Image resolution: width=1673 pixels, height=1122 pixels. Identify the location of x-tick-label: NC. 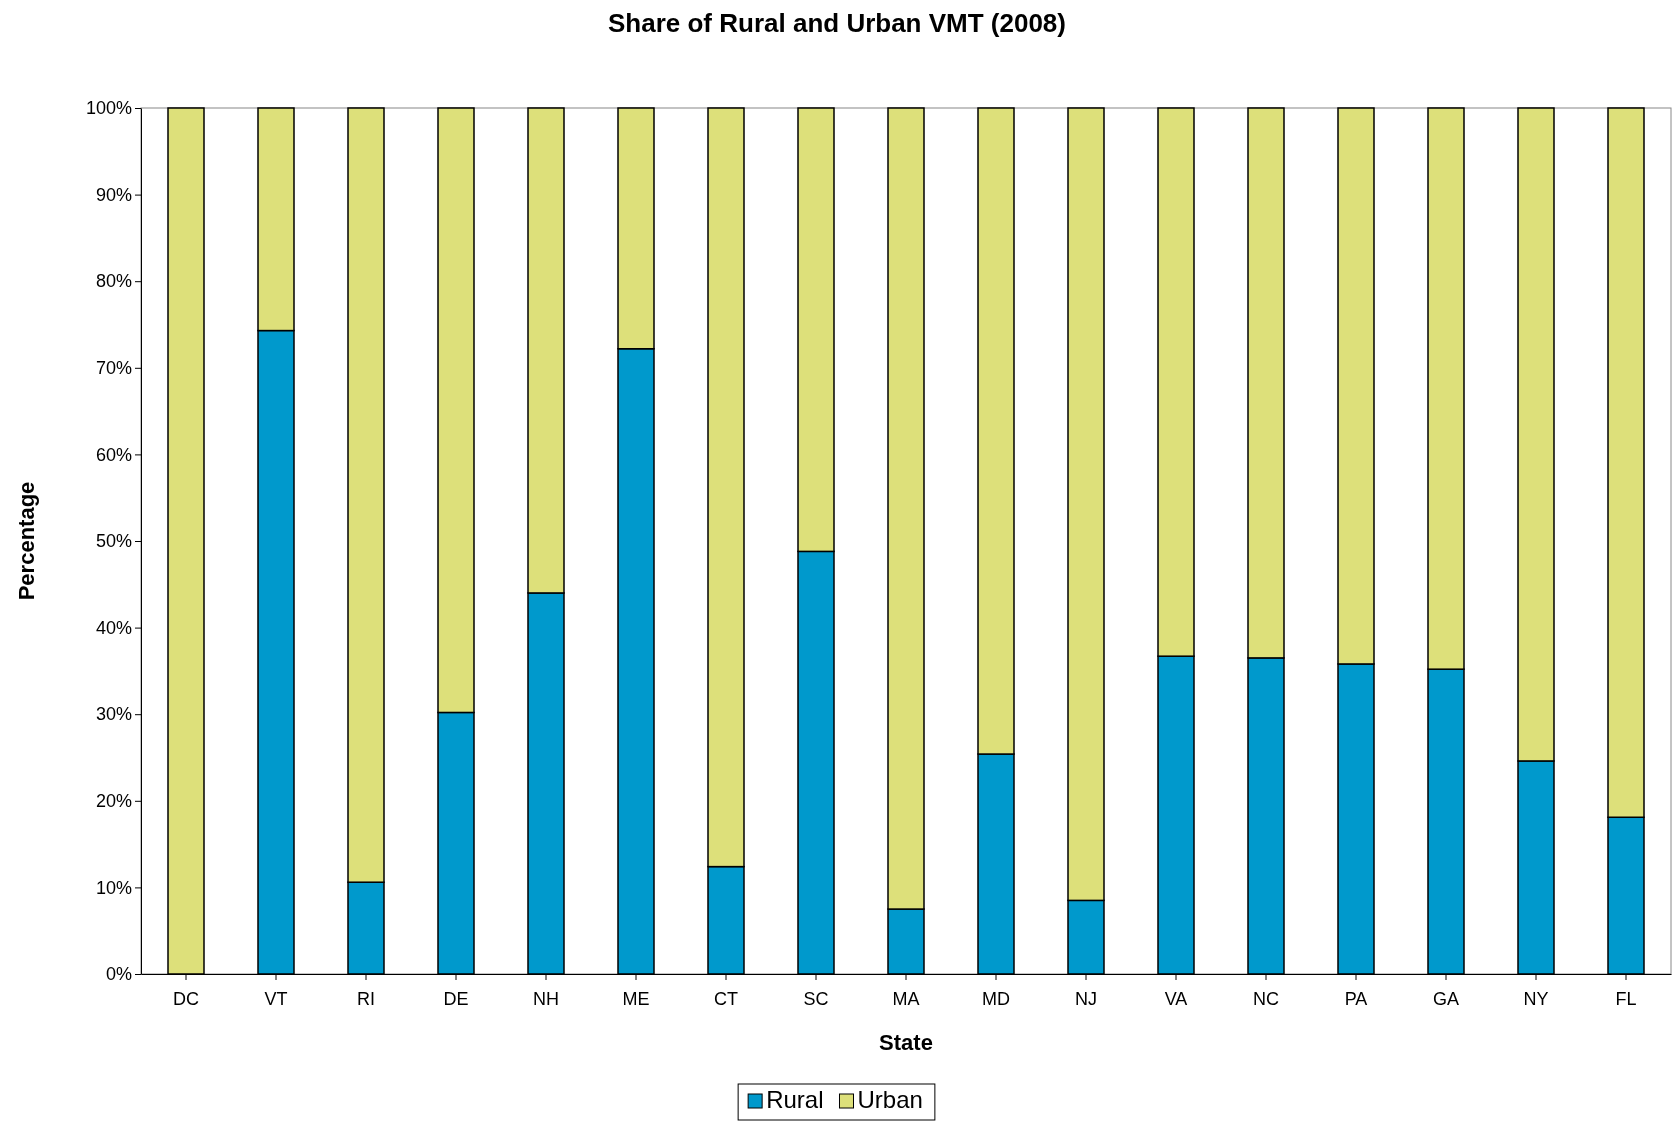
(1266, 998).